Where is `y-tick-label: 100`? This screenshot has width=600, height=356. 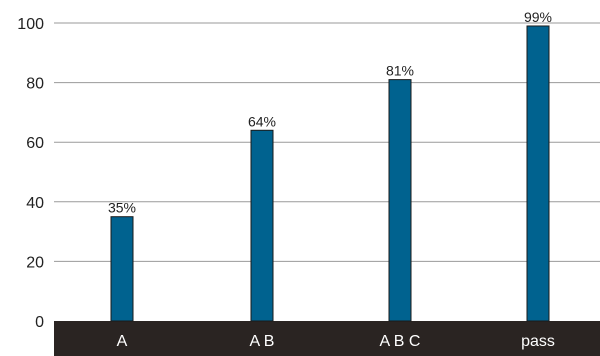
y-tick-label: 100 is located at coordinates (30, 24).